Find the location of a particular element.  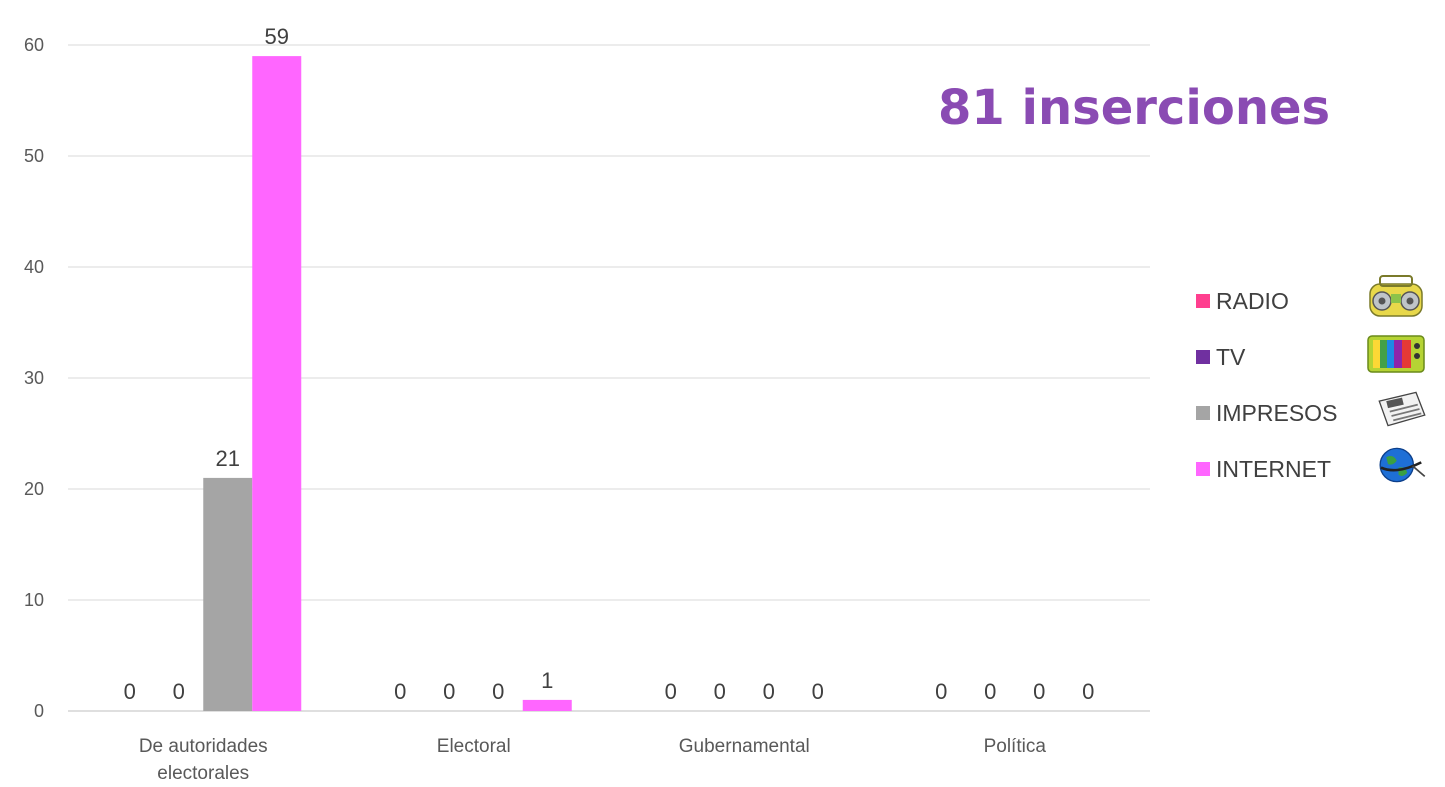

x-category-label: electorales is located at coordinates (203, 773).